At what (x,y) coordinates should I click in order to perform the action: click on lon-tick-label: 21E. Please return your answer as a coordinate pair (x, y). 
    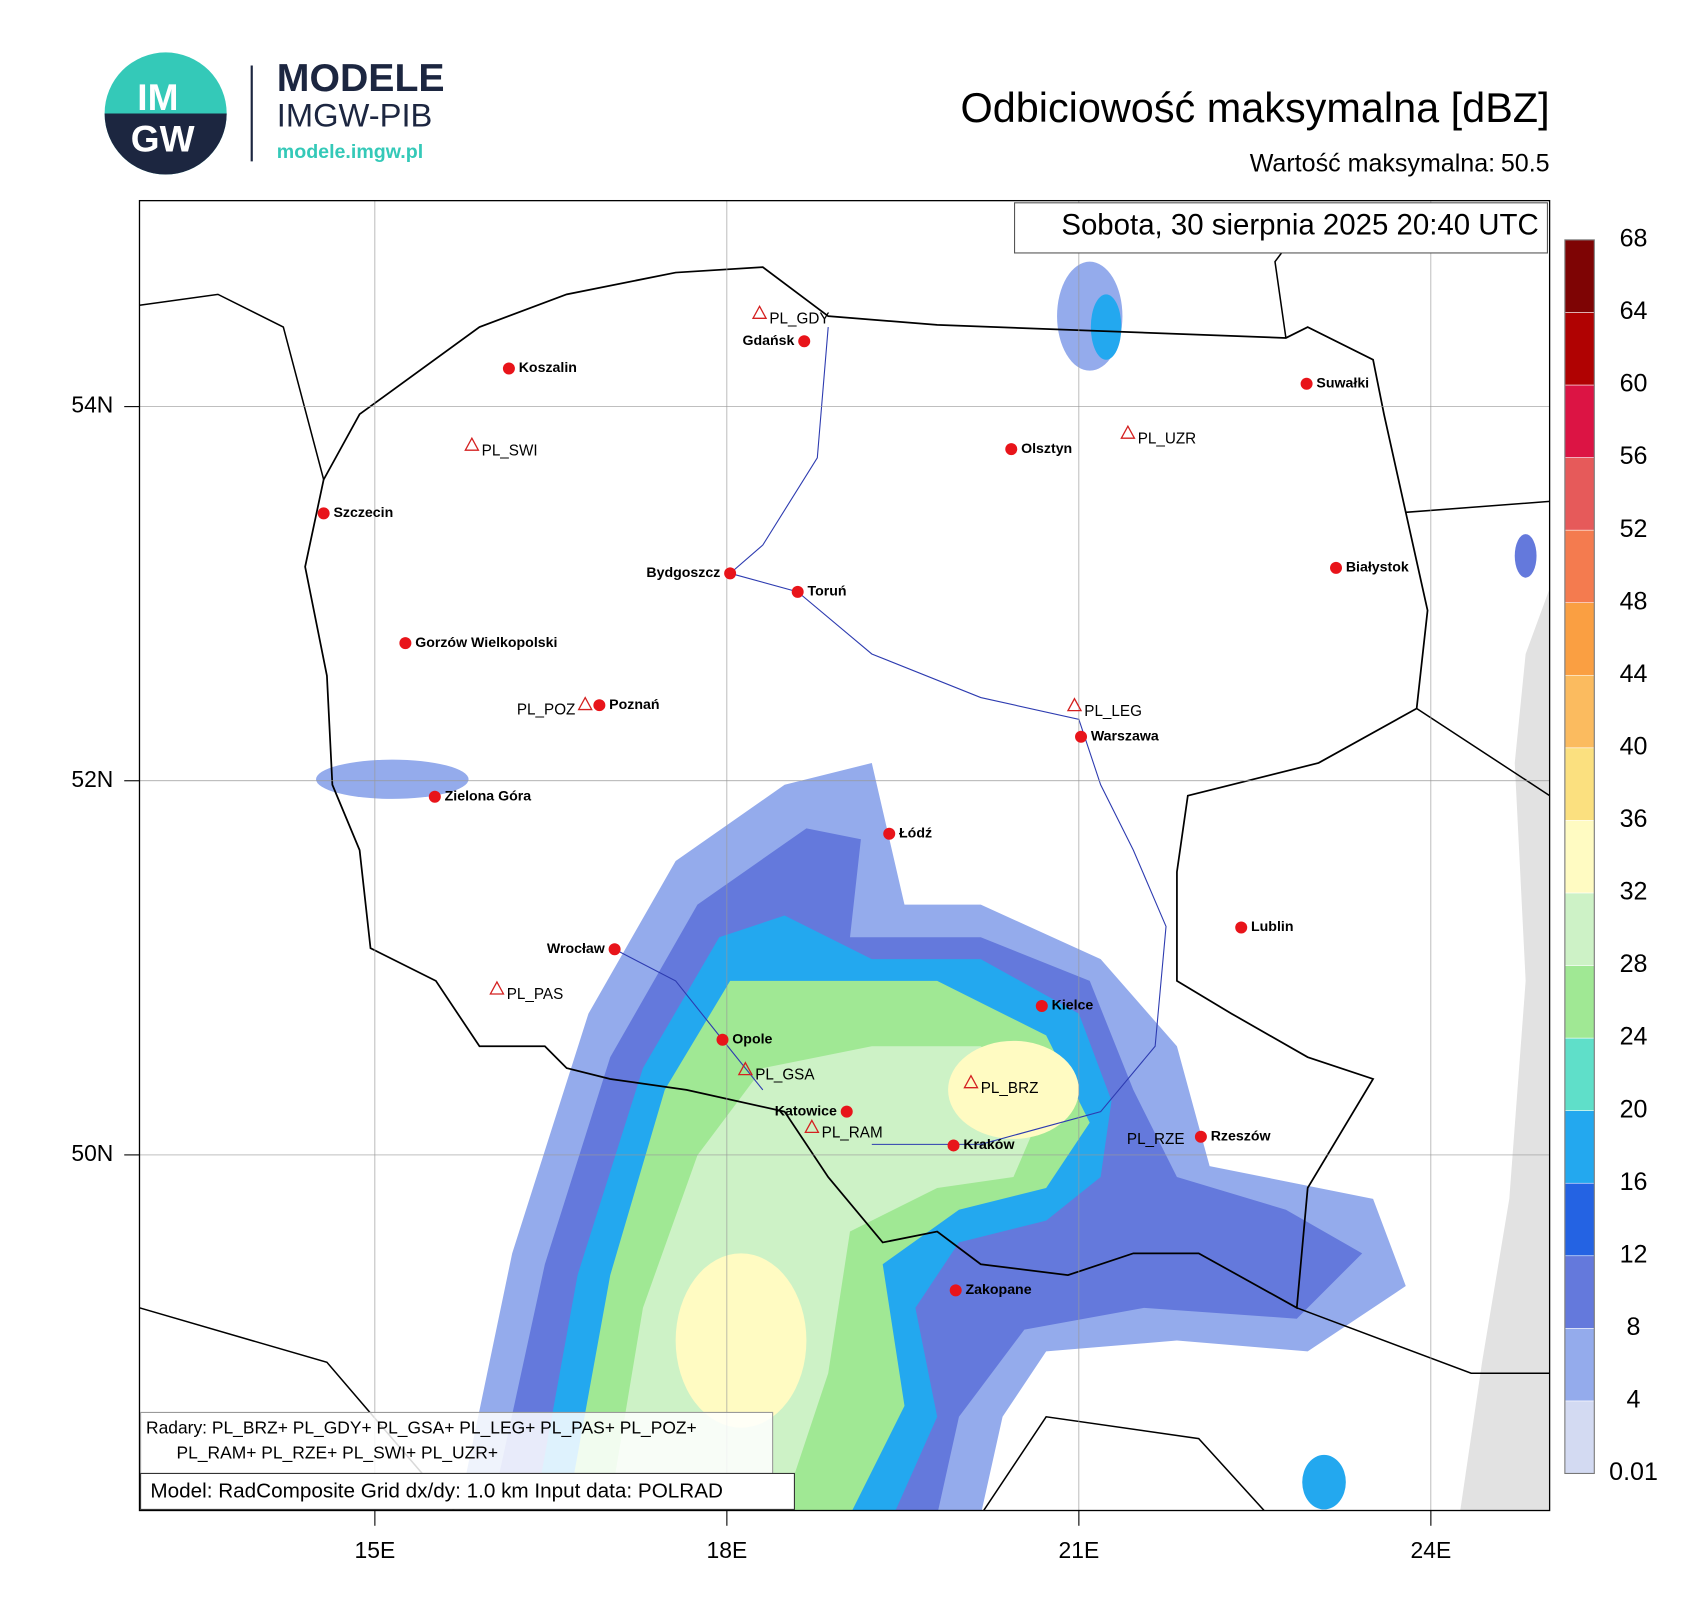
    Looking at the image, I should click on (1079, 1550).